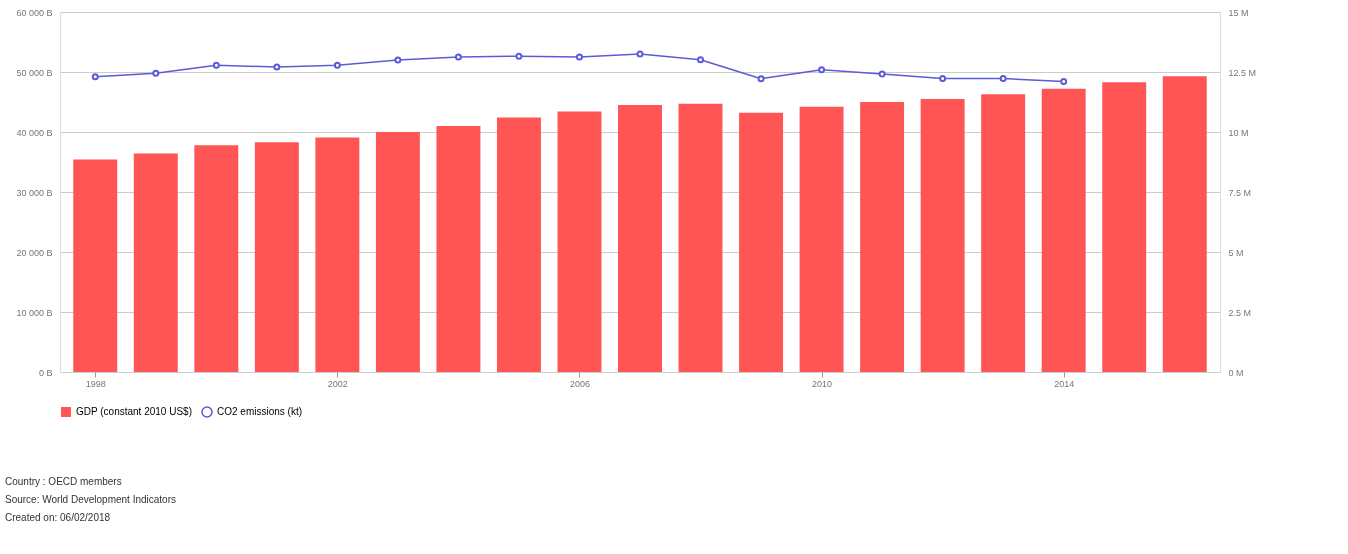 Image resolution: width=1348 pixels, height=554 pixels. Describe the element at coordinates (1242, 72) in the screenshot. I see `y2-tick-label: 12.5 M` at that location.